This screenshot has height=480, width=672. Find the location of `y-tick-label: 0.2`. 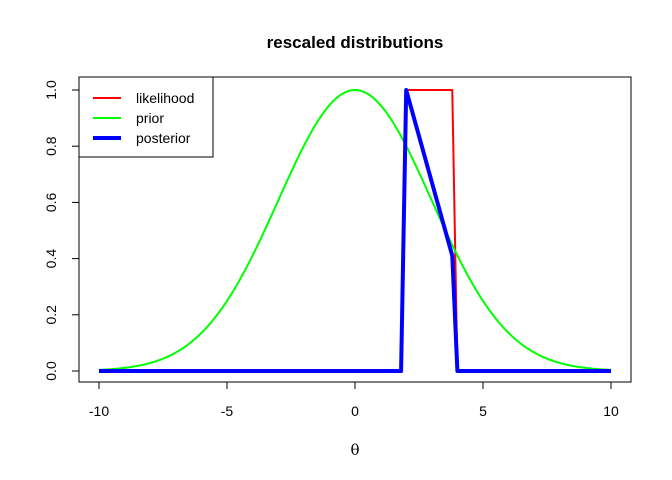

y-tick-label: 0.2 is located at coordinates (51, 315).